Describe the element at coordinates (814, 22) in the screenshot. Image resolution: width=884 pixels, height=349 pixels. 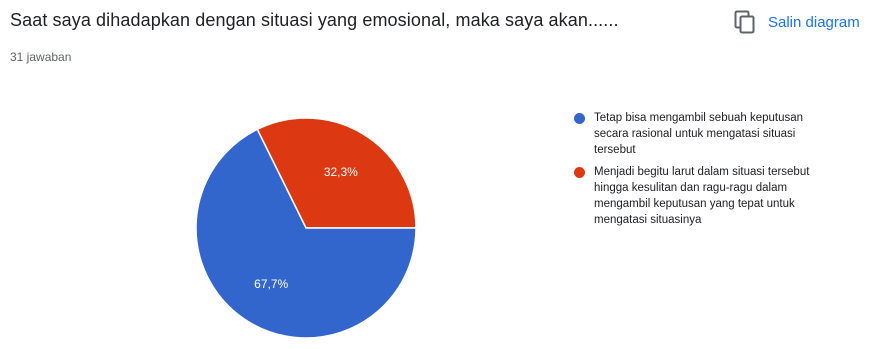
I see `copy-chart-label: Salin diagram` at that location.